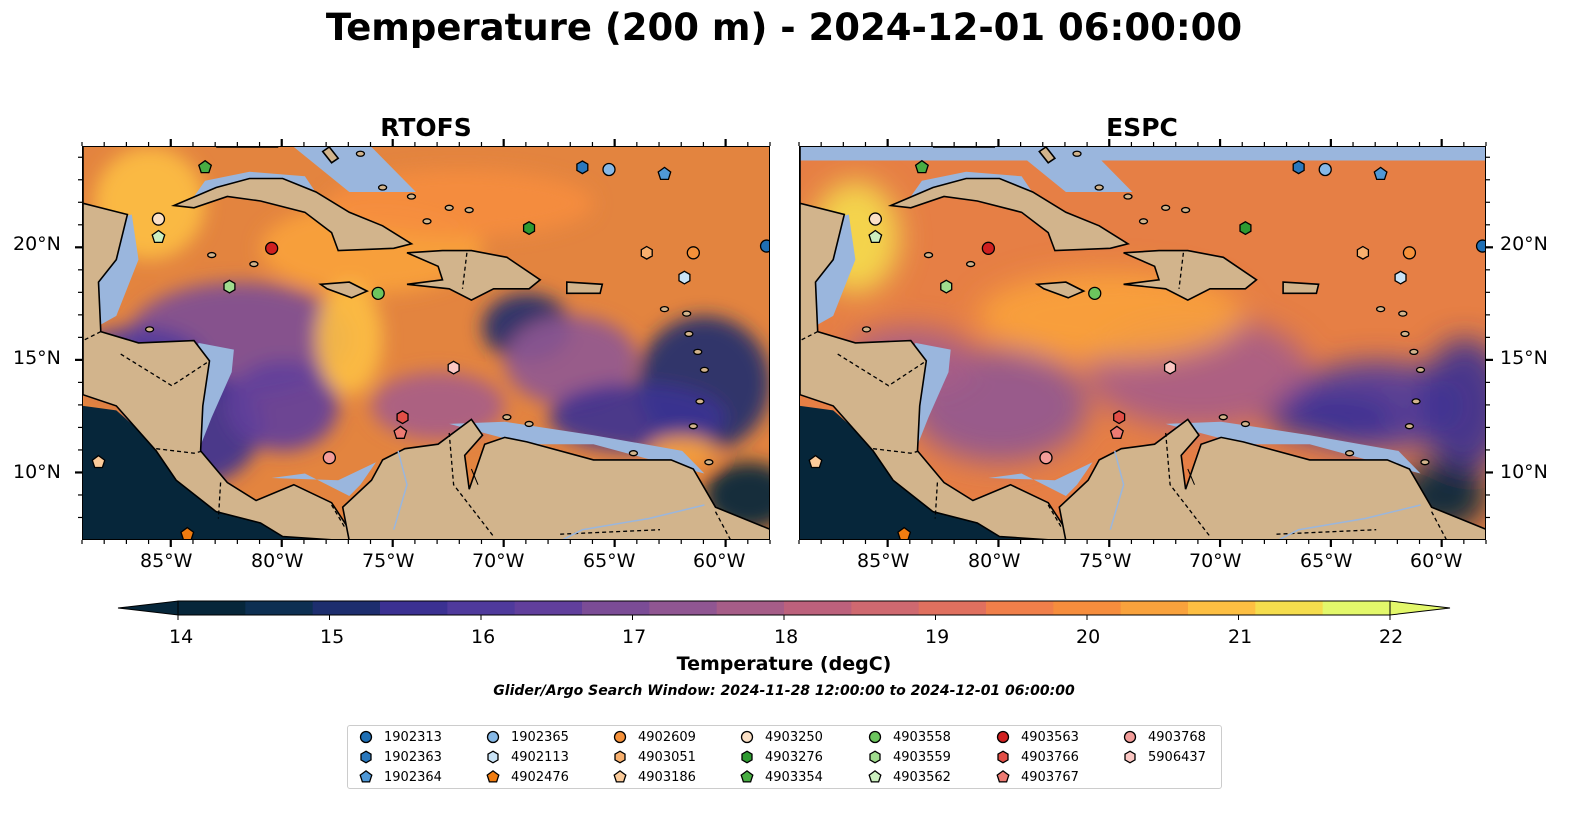  I want to click on legend-label: 4903562, so click(922, 777).